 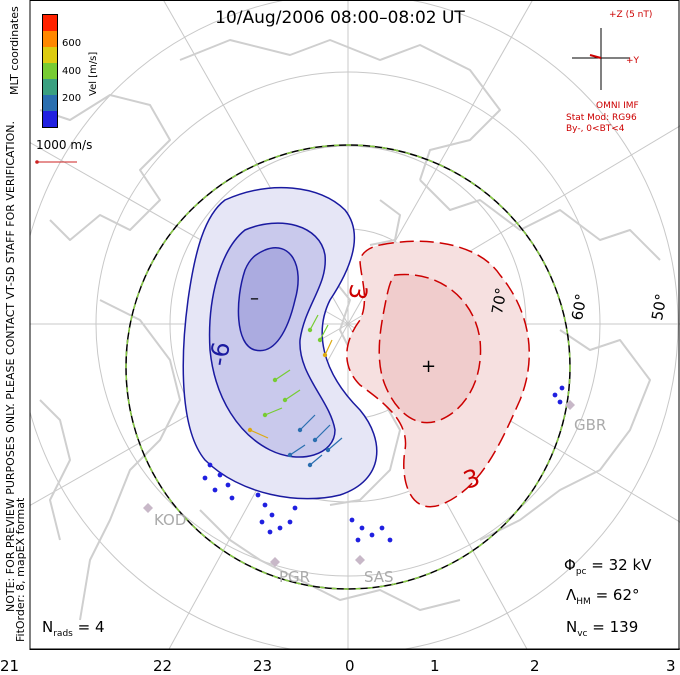 What do you see at coordinates (617, 106) in the screenshot?
I see `imf-source: OMNI IMF` at bounding box center [617, 106].